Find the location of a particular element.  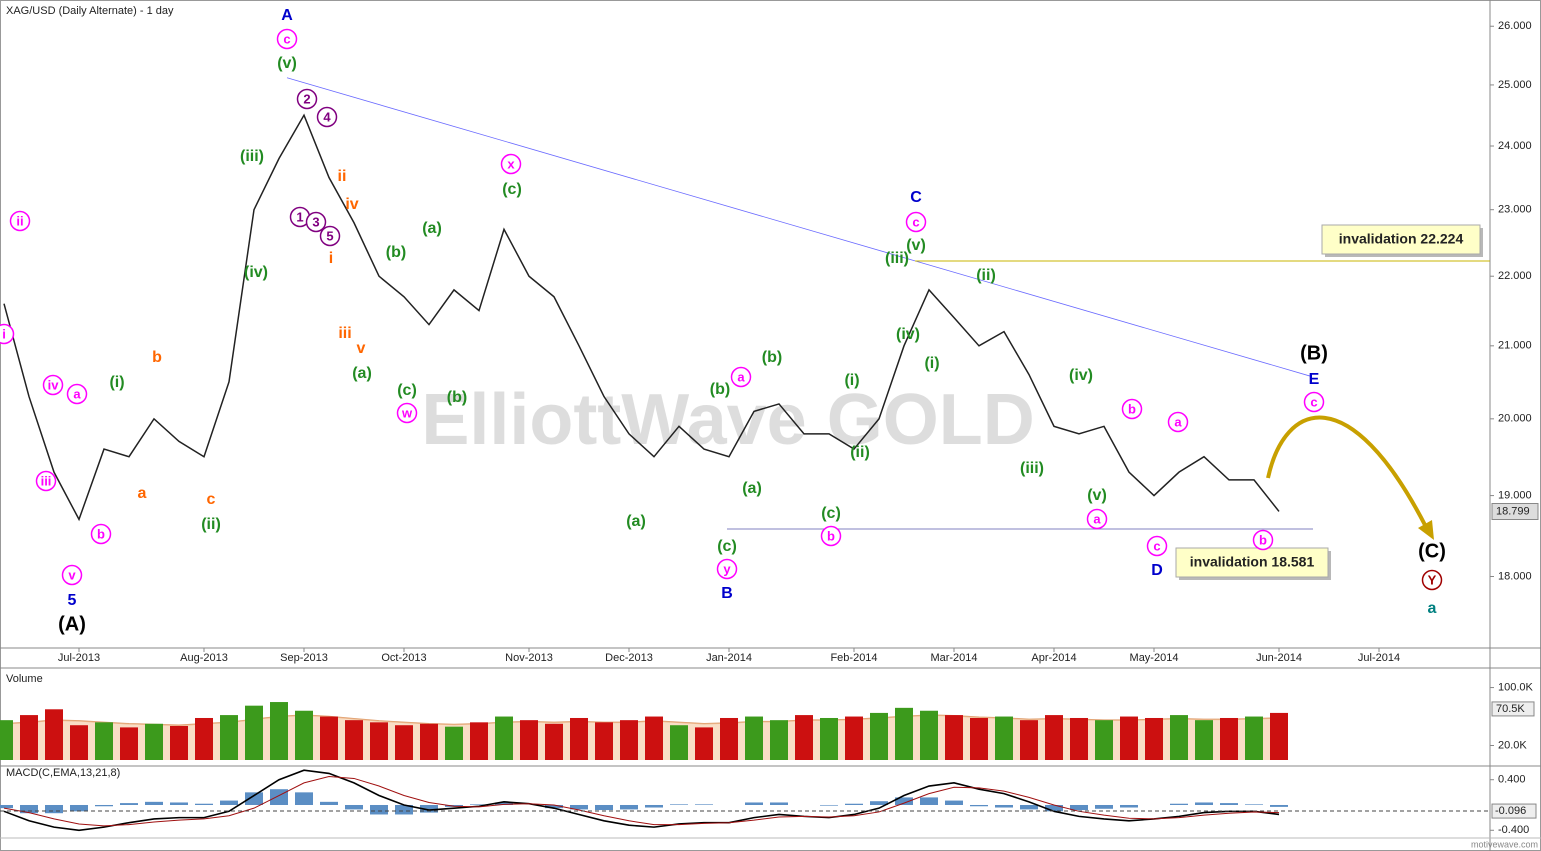

macd-line is located at coordinates (641, 801).